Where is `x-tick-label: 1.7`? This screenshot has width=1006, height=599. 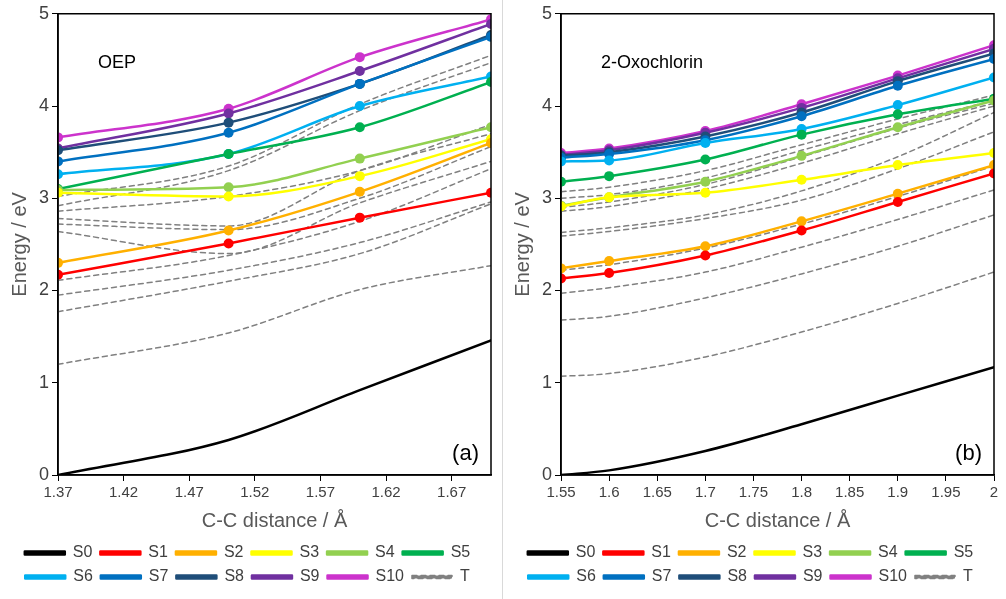 x-tick-label: 1.7 is located at coordinates (705, 492).